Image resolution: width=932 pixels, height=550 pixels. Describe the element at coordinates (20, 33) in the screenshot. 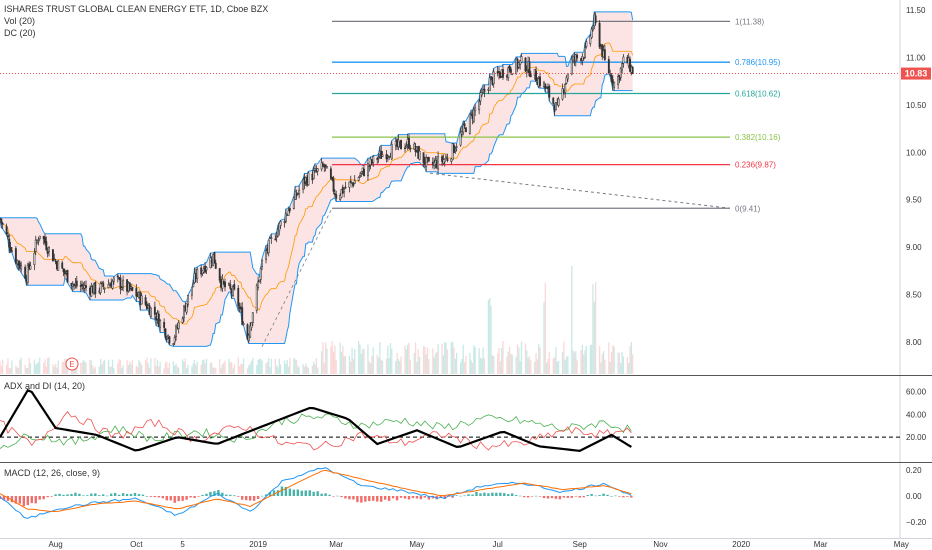

I see `donchian-legend: DC (20)` at that location.